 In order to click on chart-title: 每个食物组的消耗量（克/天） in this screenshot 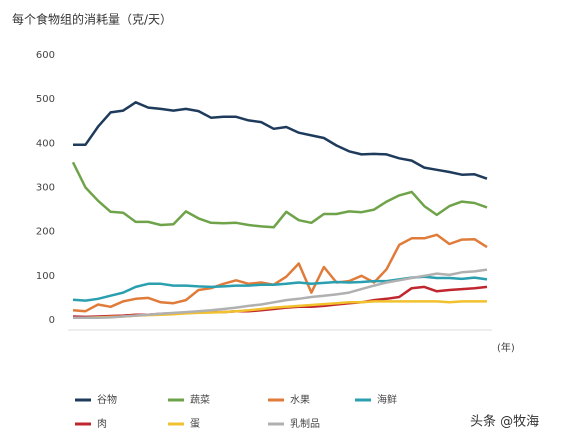, I will do `click(92, 19)`.